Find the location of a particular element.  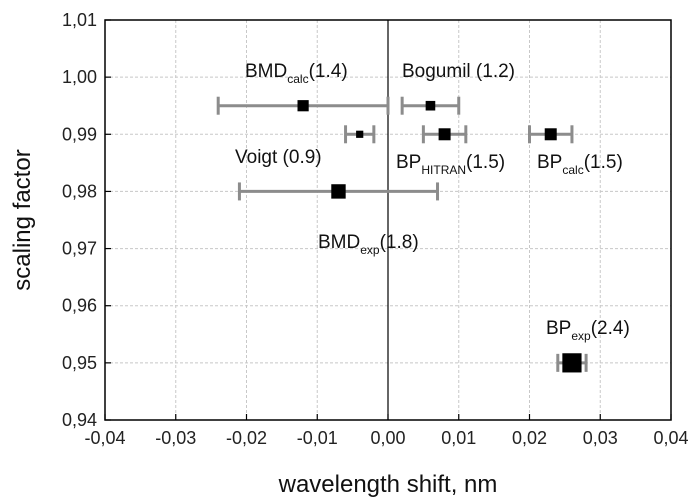

y-axis-ticks: 0,94 0,95 0,96 0,97 0,98 0,99 1,00 1,01 is located at coordinates (86, 220).